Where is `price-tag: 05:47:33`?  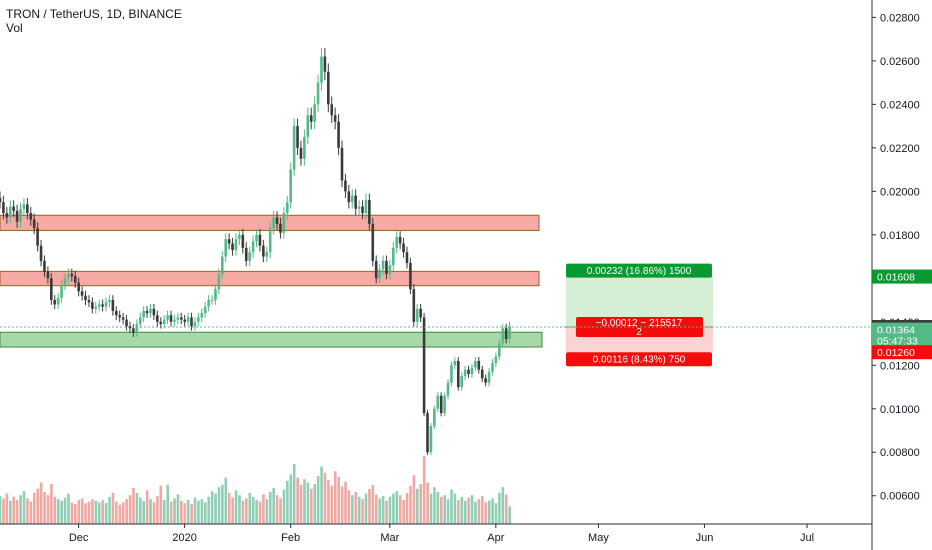
price-tag: 05:47:33 is located at coordinates (897, 341).